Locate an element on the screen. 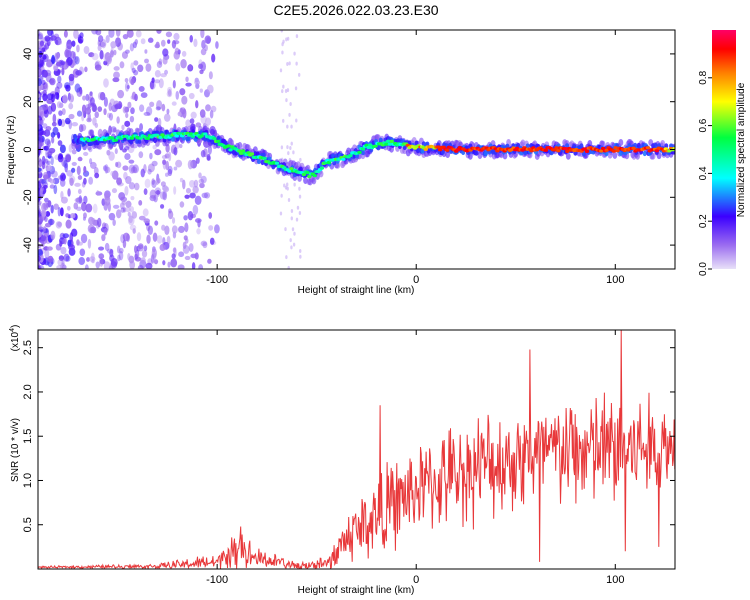 This screenshot has width=750, height=600. x-tick-label: -100 is located at coordinates (217, 580).